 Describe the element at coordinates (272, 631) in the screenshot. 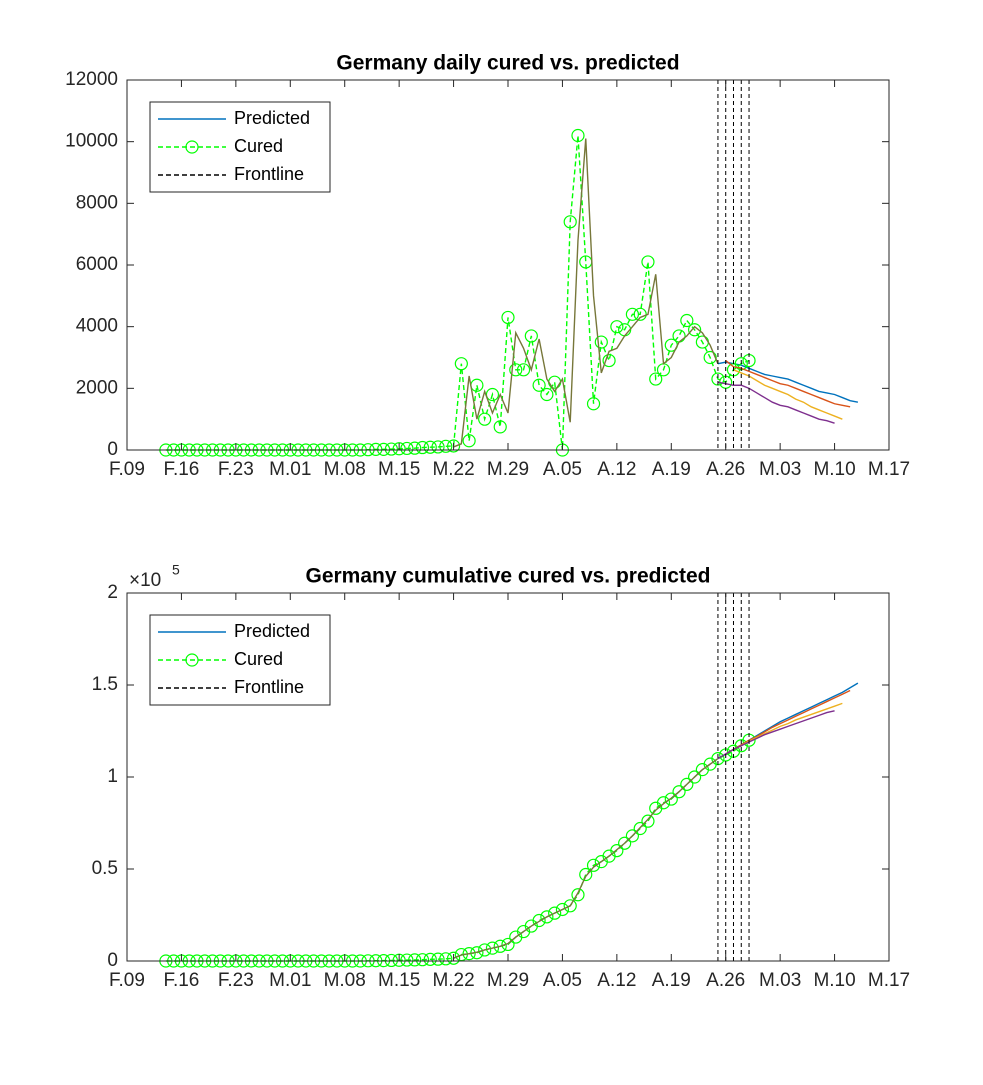

I see `legend-label: Predicted` at that location.